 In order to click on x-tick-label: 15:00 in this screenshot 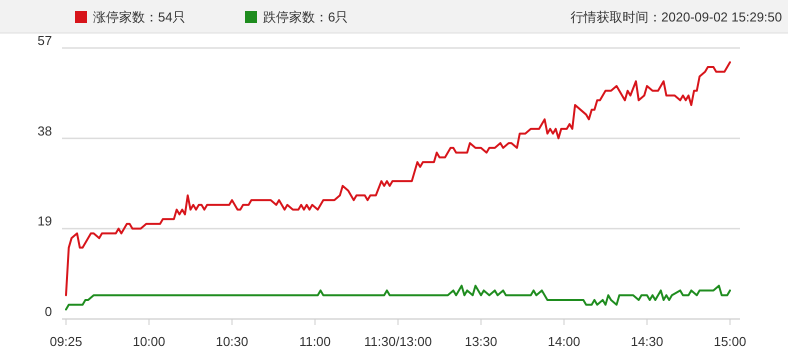, I will do `click(730, 341)`.